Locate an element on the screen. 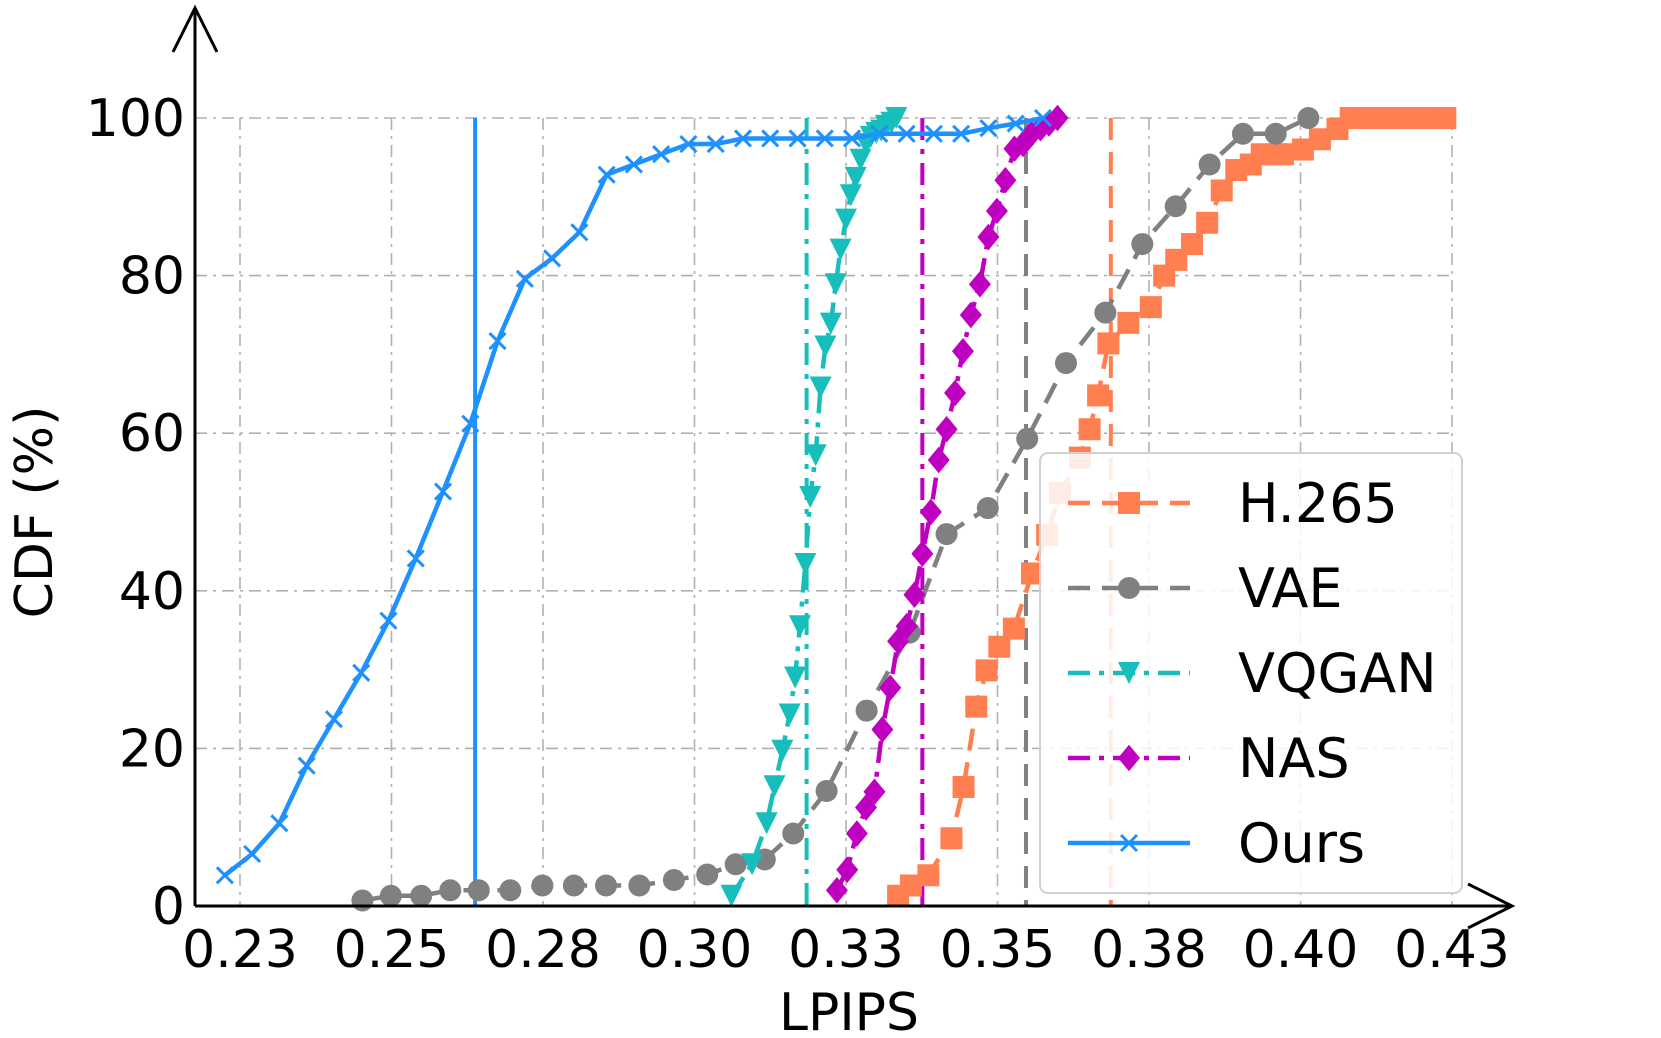  x-tick-label: 0.43 is located at coordinates (1452, 950).